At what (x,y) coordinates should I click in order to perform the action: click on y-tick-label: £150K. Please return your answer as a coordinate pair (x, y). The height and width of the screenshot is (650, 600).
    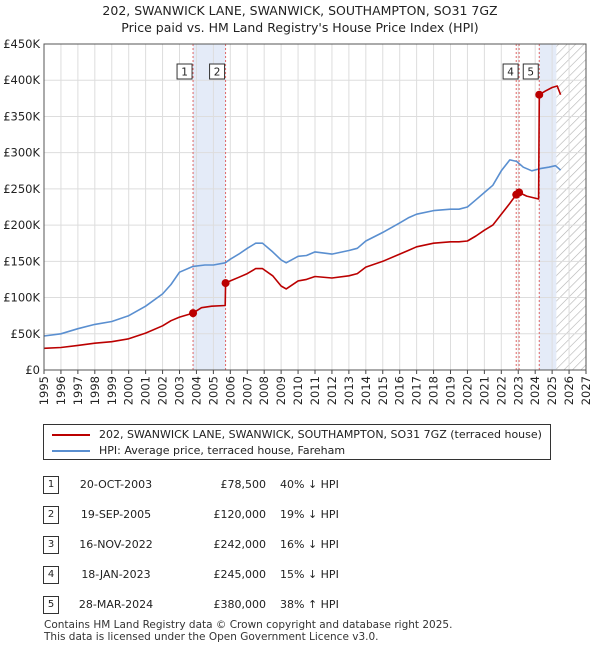
    Looking at the image, I should click on (21, 261).